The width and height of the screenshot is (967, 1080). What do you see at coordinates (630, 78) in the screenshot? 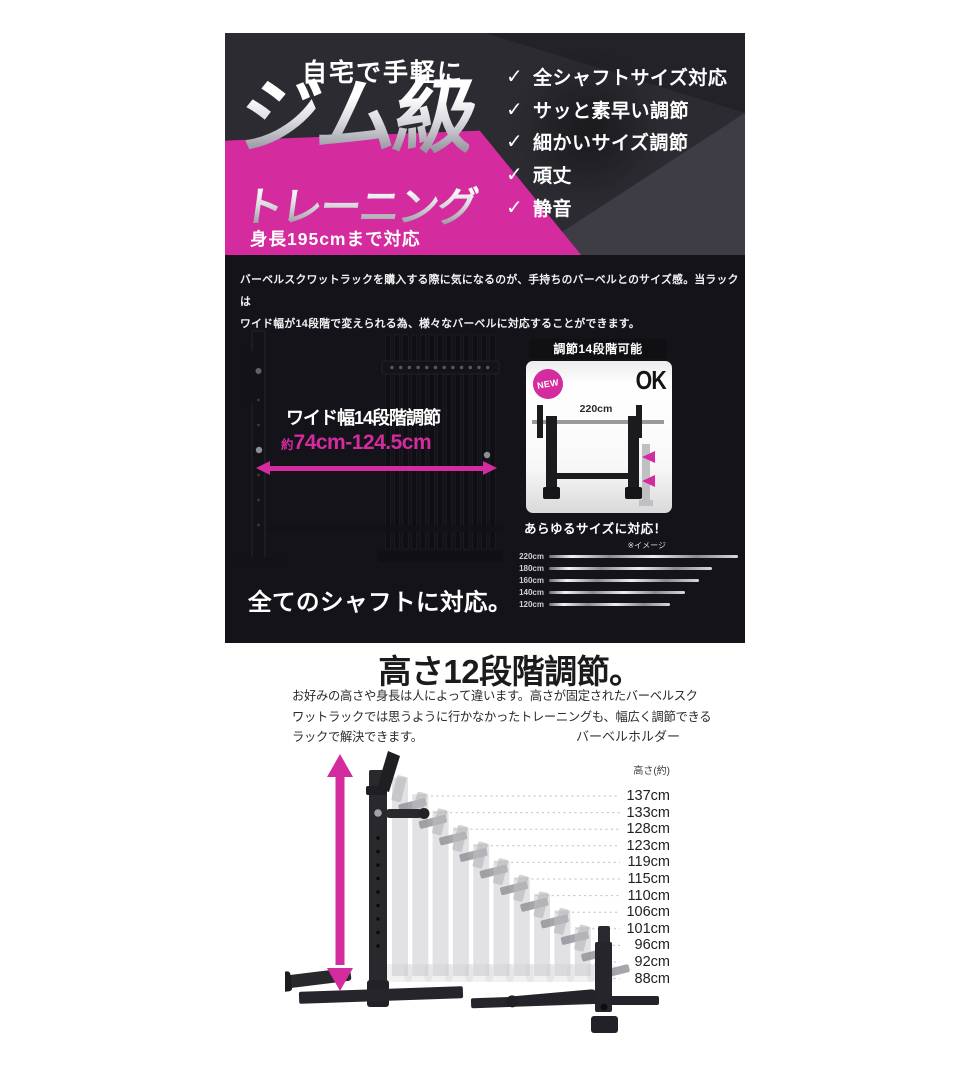
I see `feature-label: 全シャフトサイズ対応` at bounding box center [630, 78].